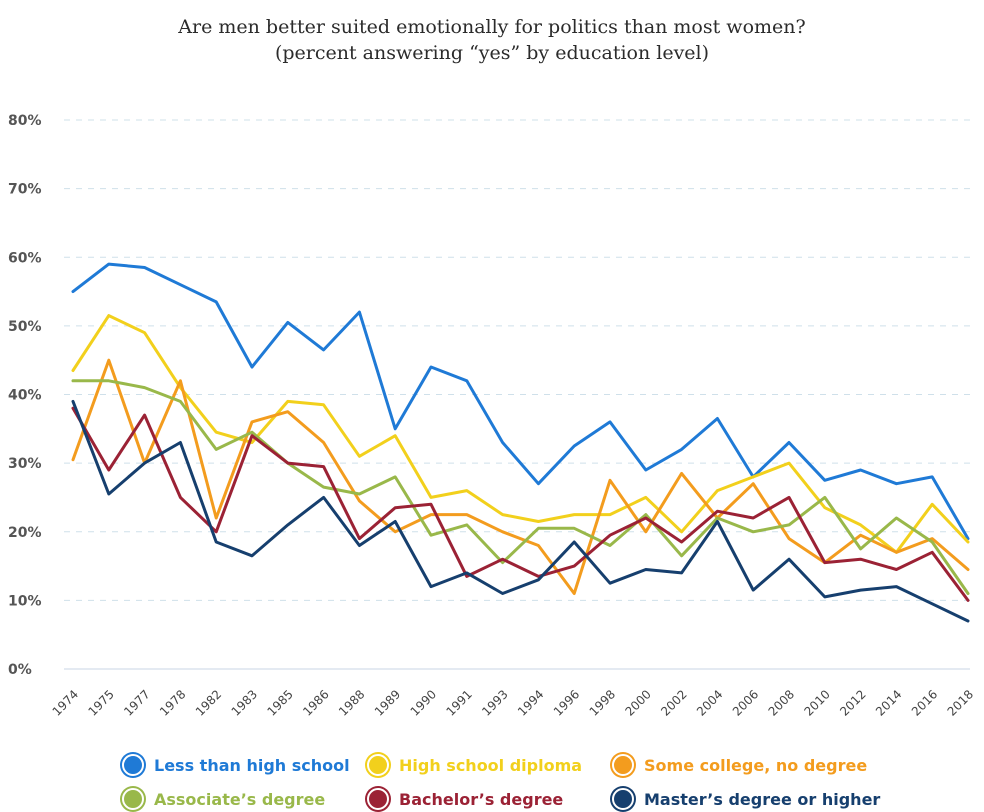 Image resolution: width=984 pixels, height=812 pixels. Describe the element at coordinates (481, 799) in the screenshot. I see `legend-label: Bachelor’s degree` at that location.